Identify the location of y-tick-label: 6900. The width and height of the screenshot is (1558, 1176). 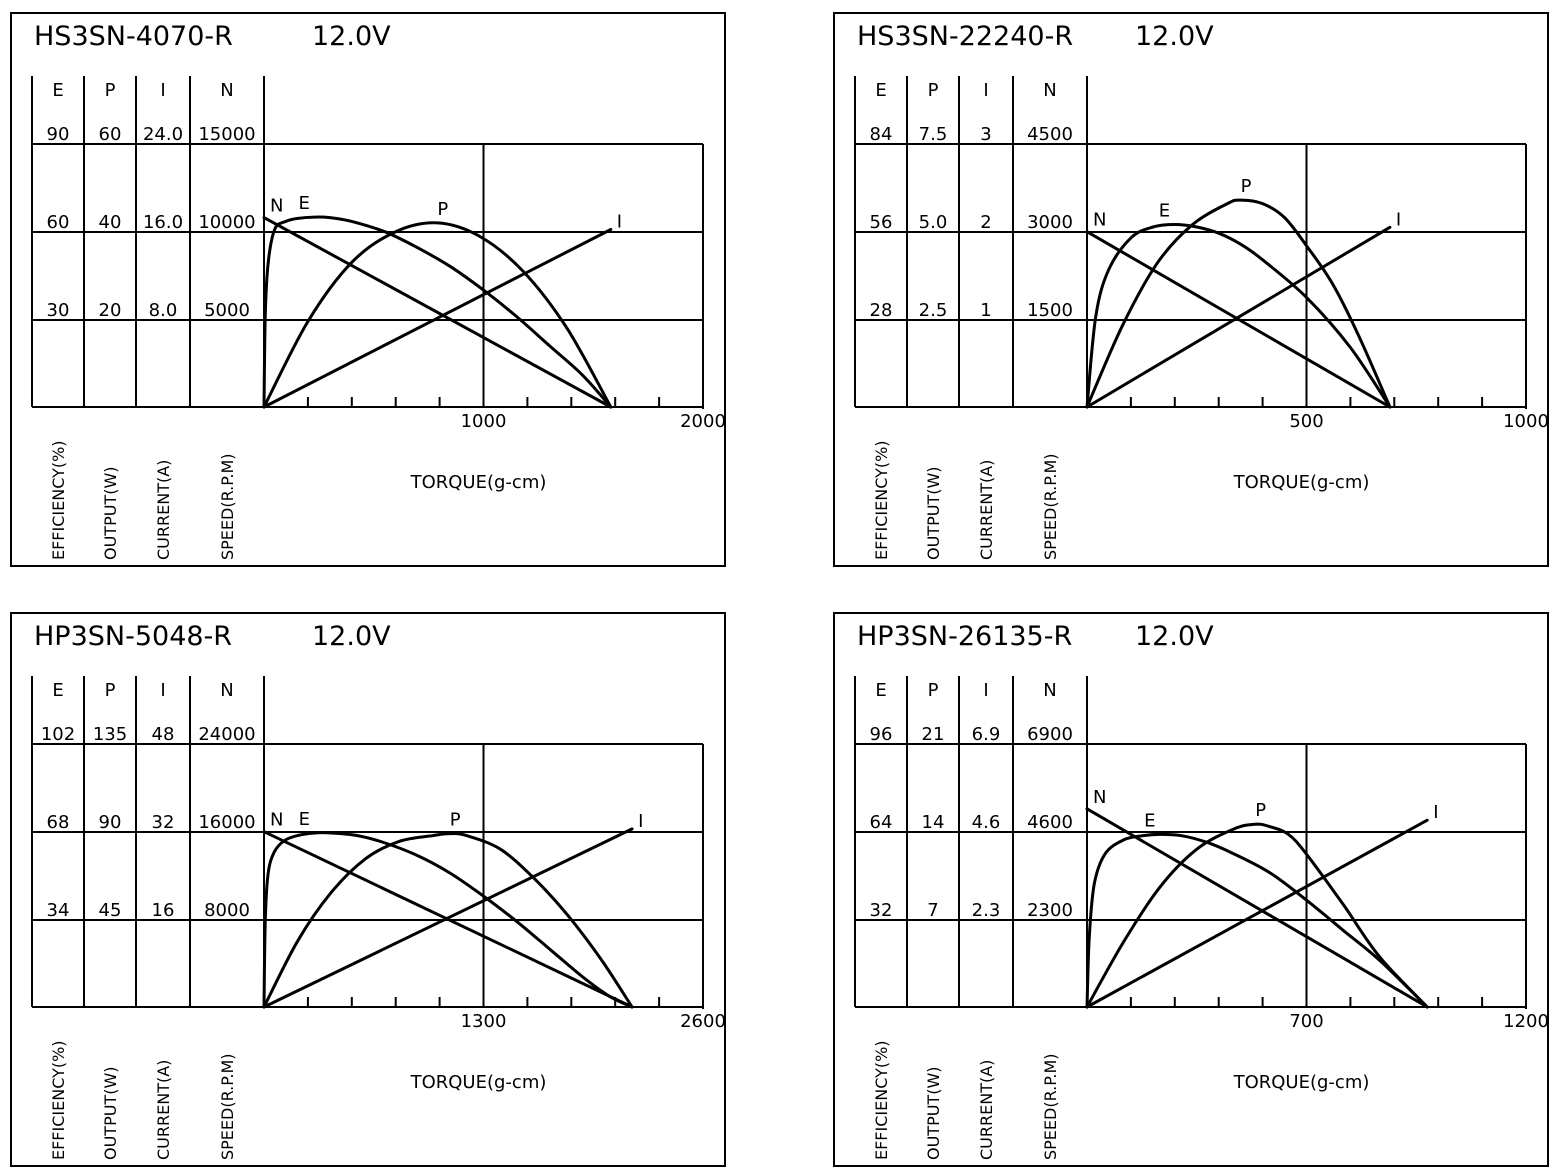
(1050, 734).